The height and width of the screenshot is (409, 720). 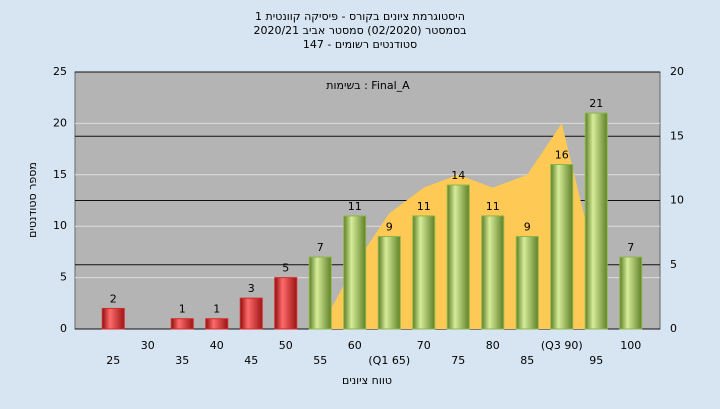 I want to click on x-tick-label: 85, so click(x=527, y=360).